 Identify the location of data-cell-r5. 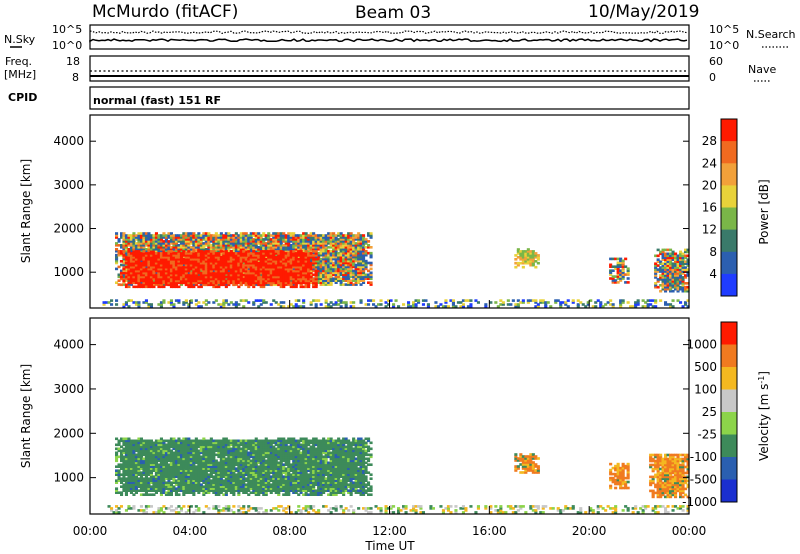
(369, 304).